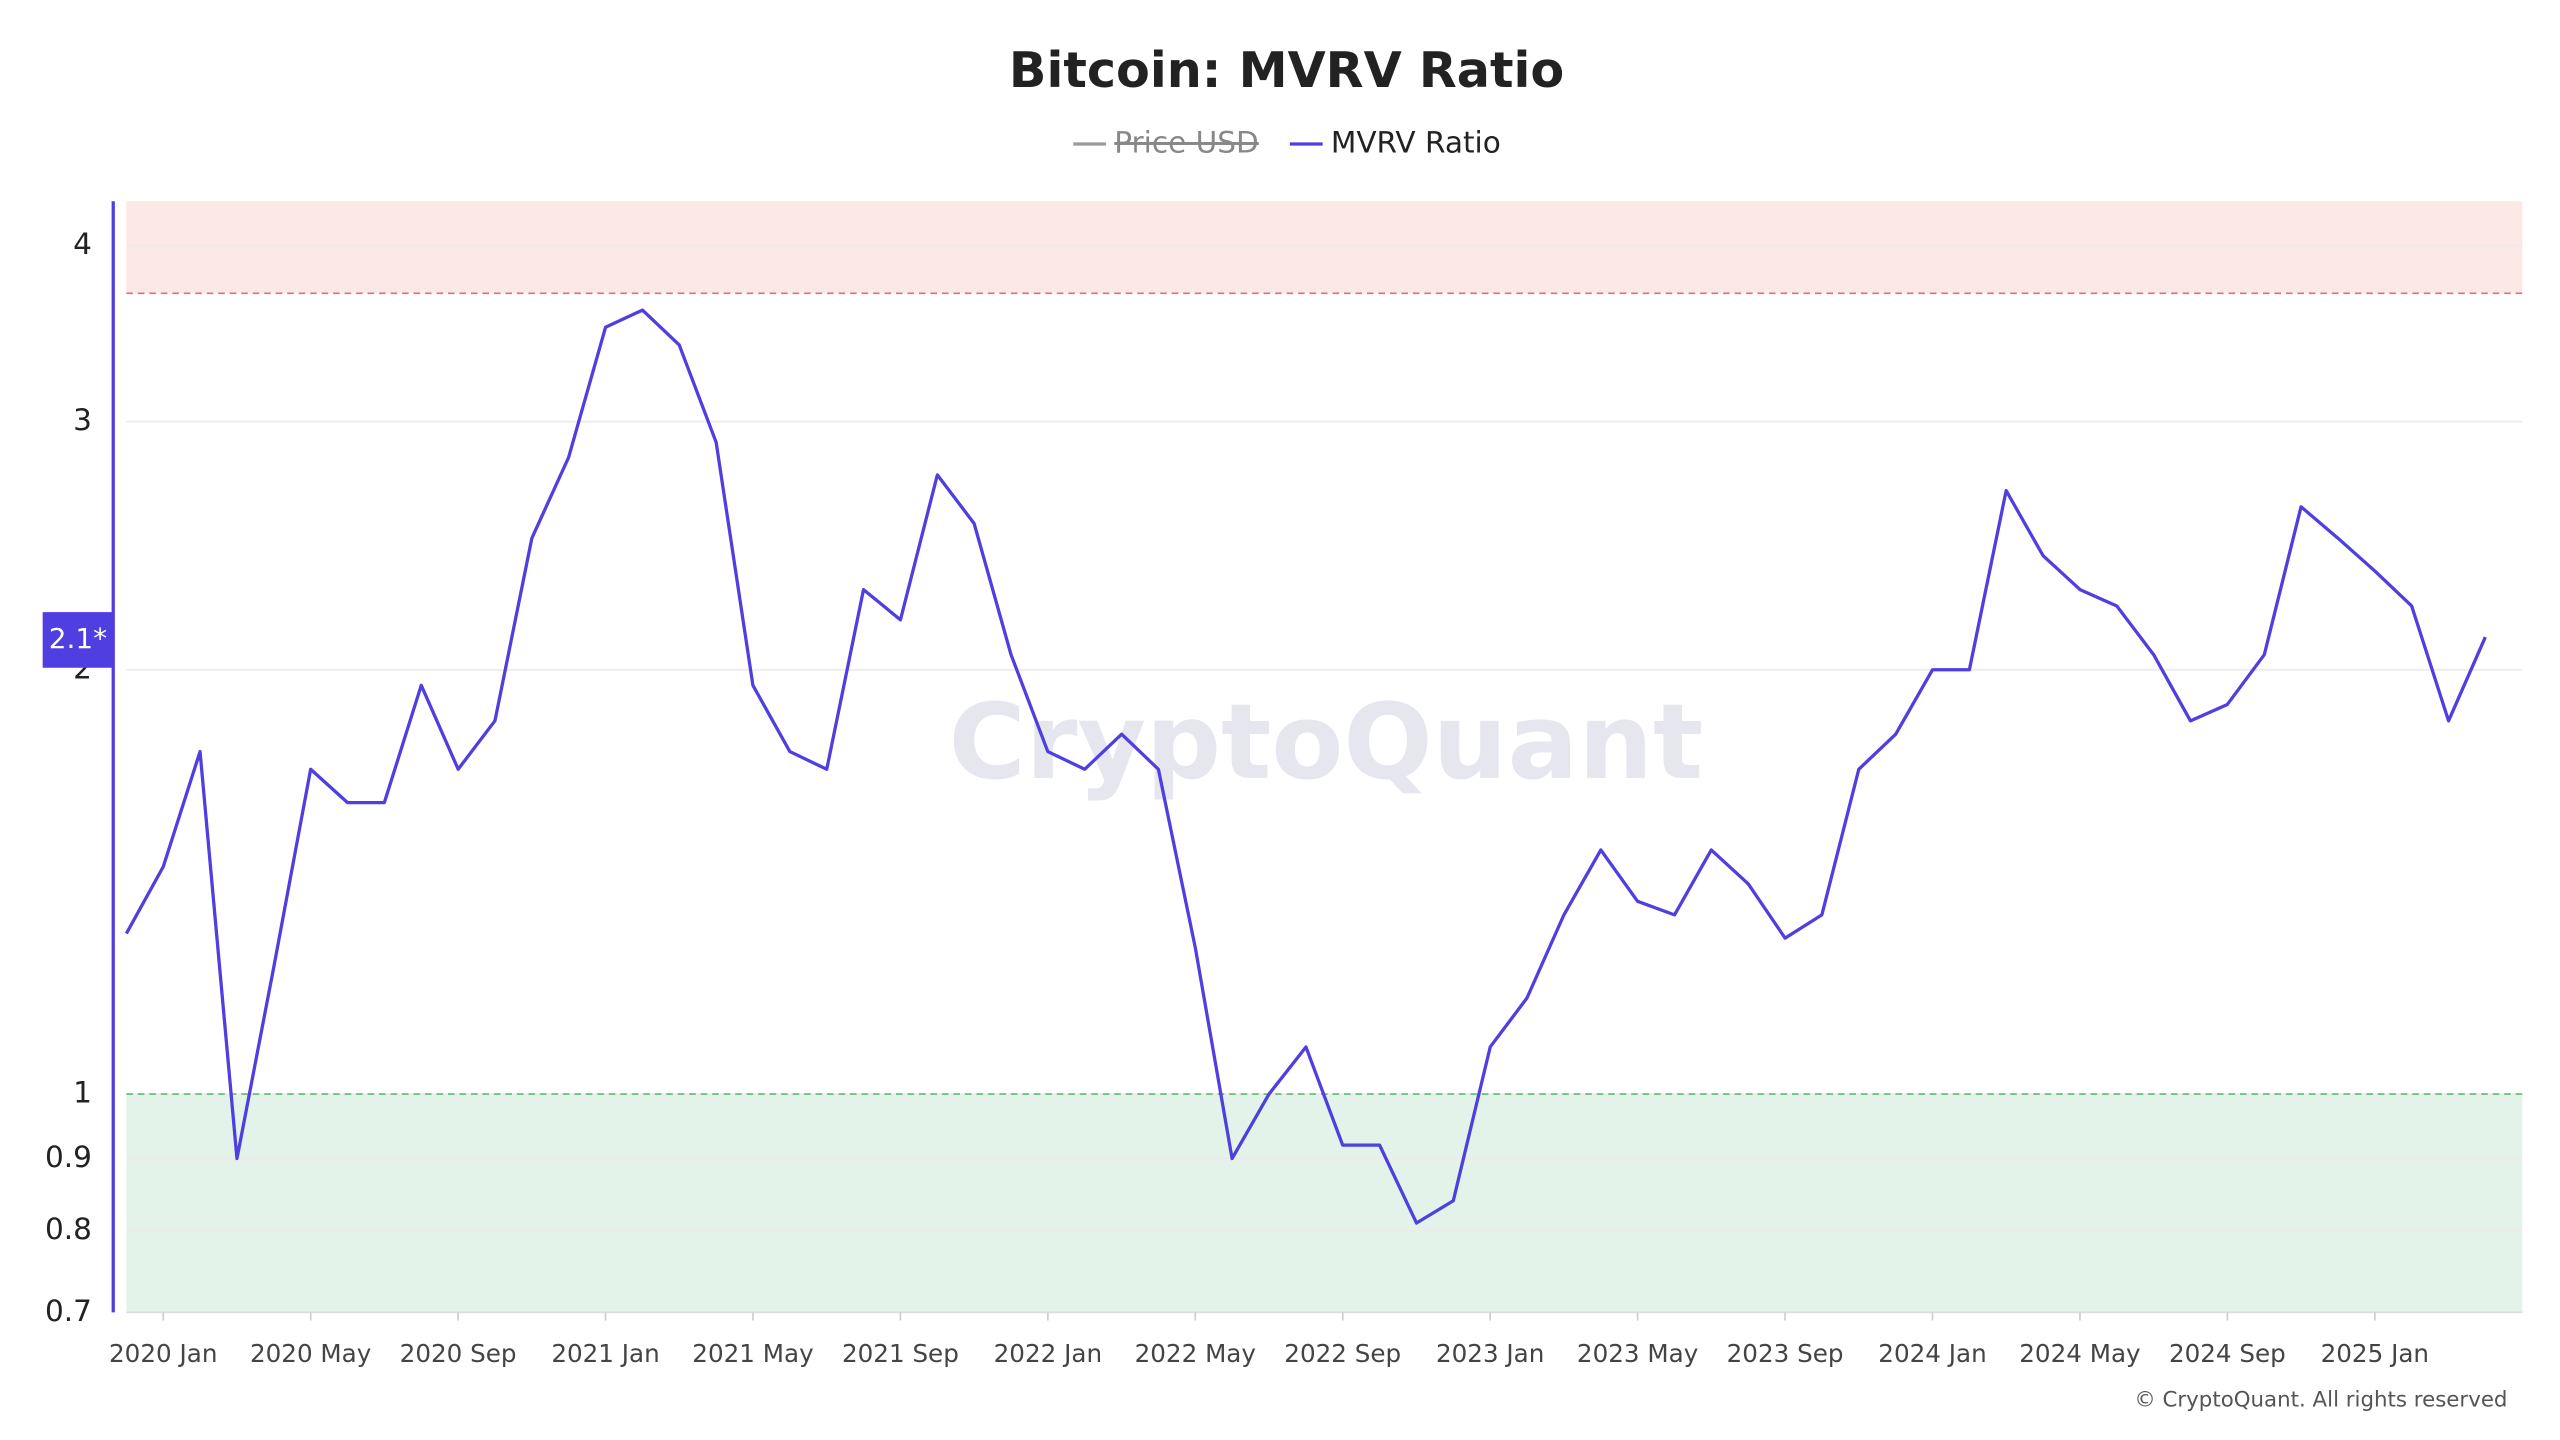  I want to click on y-tick-label: 0.9, so click(68, 1157).